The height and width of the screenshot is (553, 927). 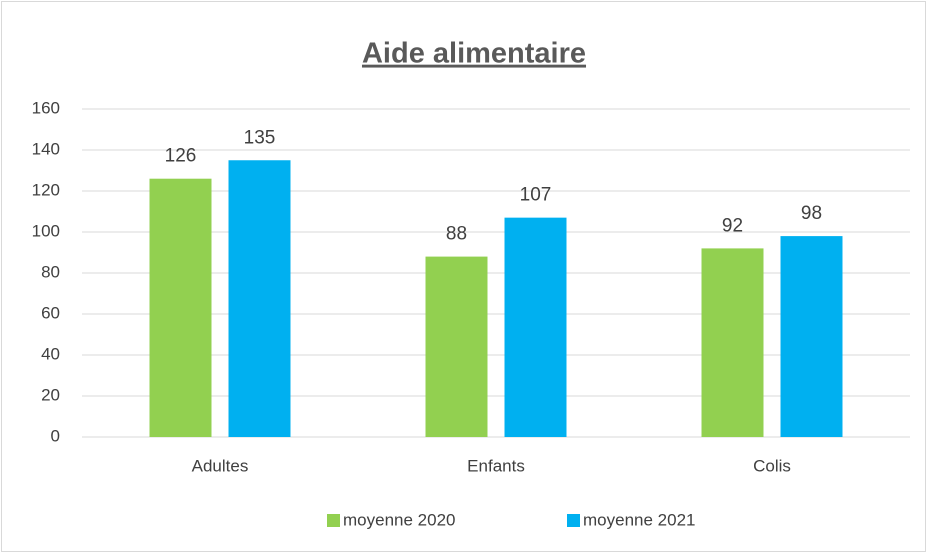 What do you see at coordinates (639, 519) in the screenshot?
I see `legend-label: moyenne 2021` at bounding box center [639, 519].